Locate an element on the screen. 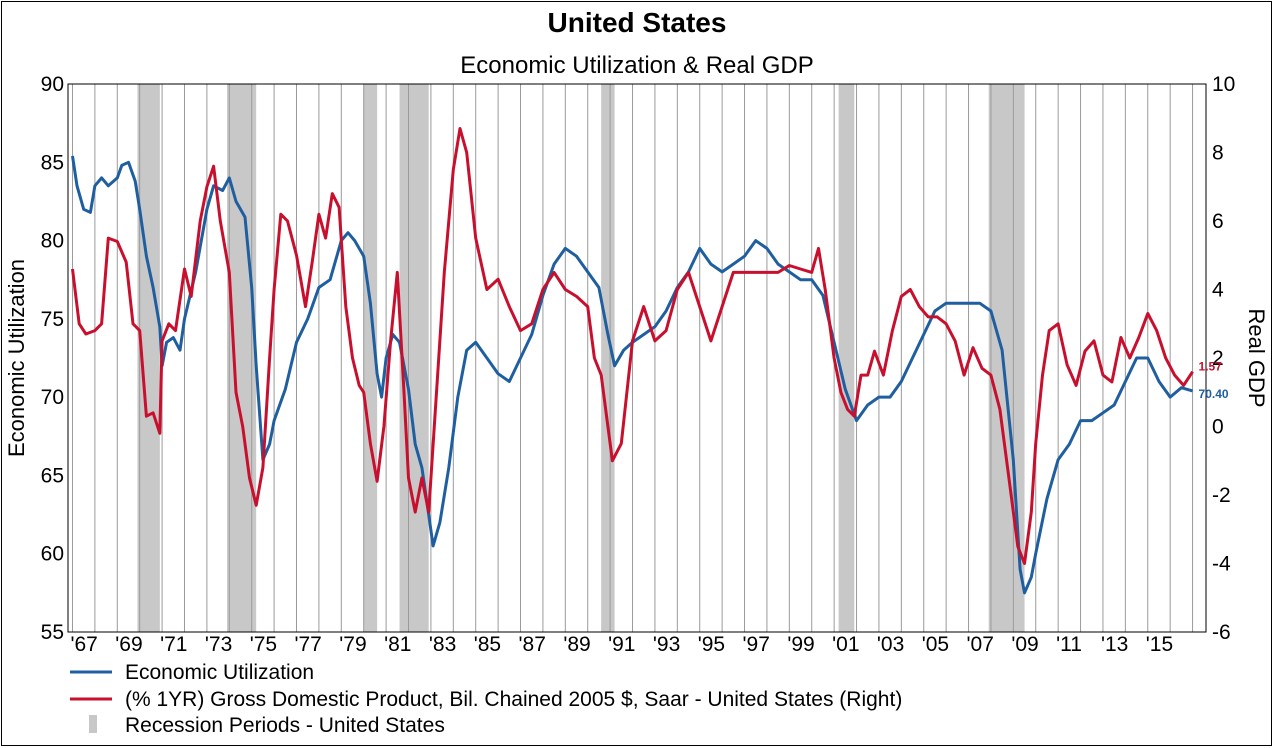 This screenshot has width=1275, height=748. left-tick-label: 85 is located at coordinates (52, 162).